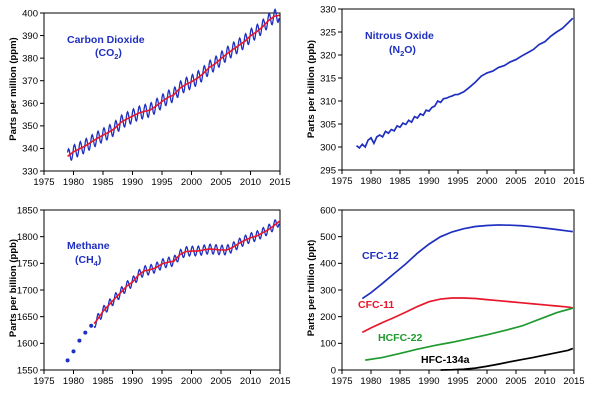 The image size is (592, 402). What do you see at coordinates (464, 83) in the screenshot?
I see `series-line-series-line` at bounding box center [464, 83].